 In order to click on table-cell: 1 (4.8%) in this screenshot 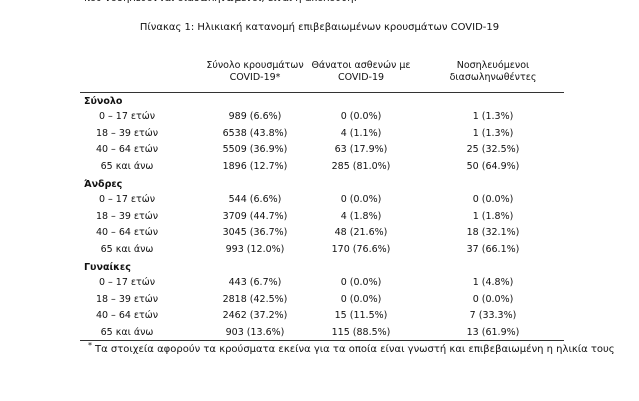, I will do `click(493, 282)`.